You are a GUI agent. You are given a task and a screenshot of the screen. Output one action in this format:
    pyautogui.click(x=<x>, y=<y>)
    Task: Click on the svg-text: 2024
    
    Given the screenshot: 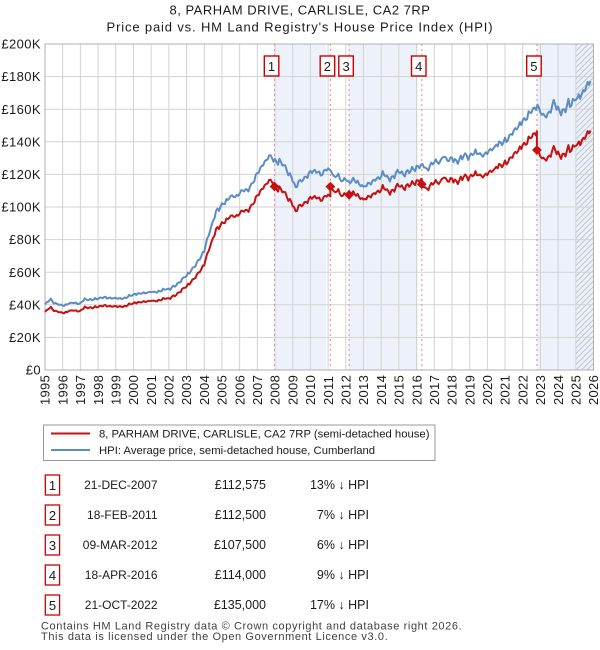 What is the action you would take?
    pyautogui.click(x=558, y=390)
    